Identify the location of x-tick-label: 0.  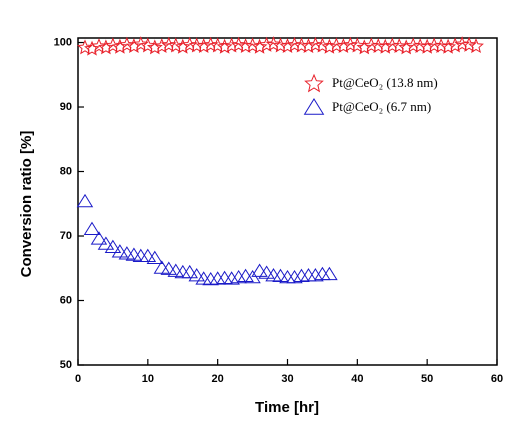
(78, 379).